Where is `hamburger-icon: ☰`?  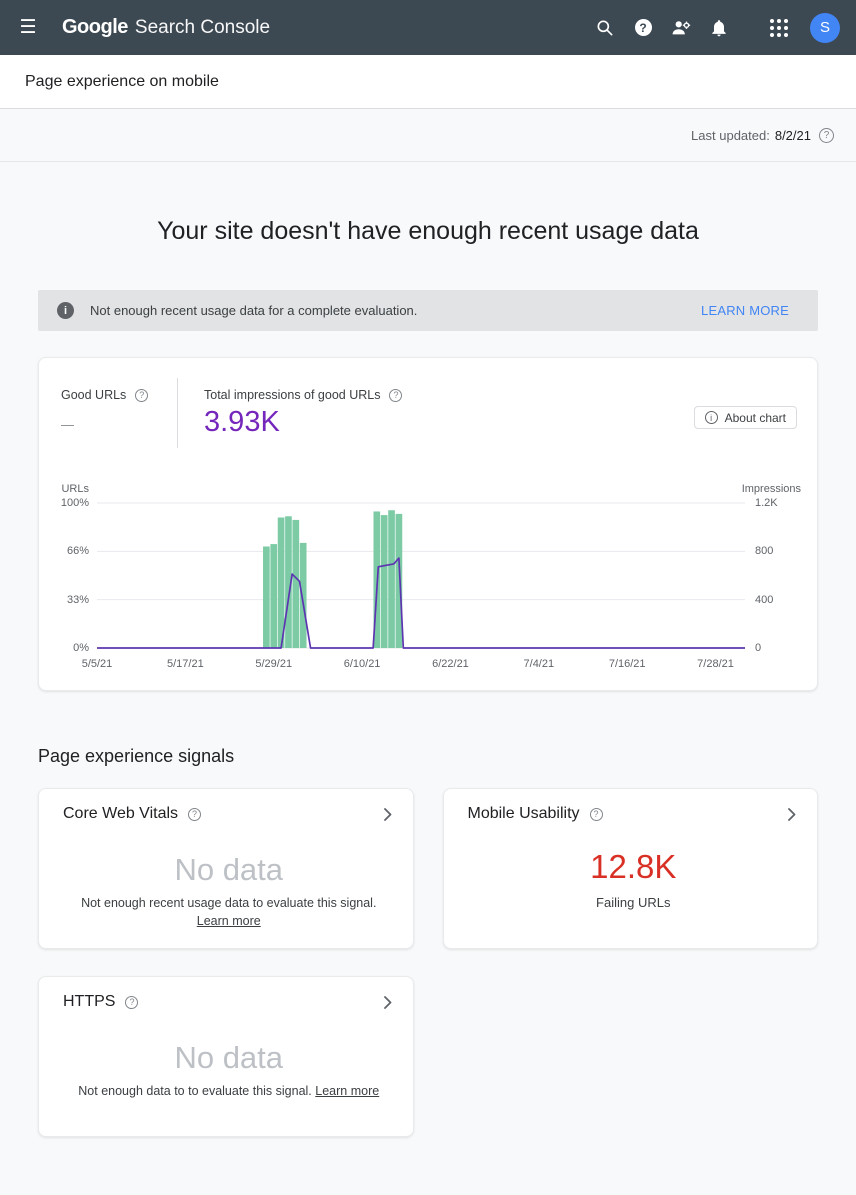
hamburger-icon: ☰ is located at coordinates (28, 27).